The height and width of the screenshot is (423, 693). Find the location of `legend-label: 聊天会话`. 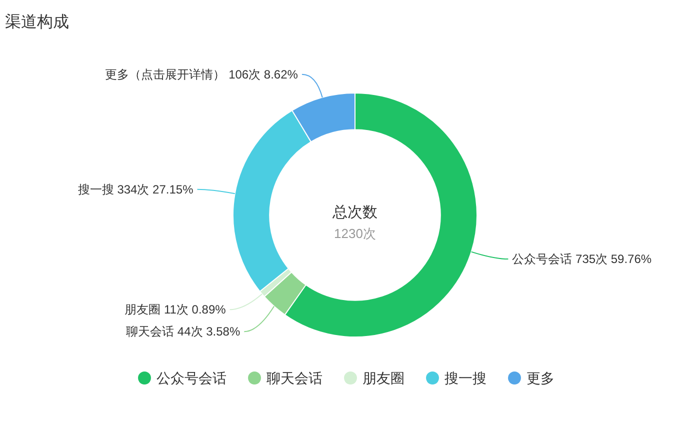

legend-label: 聊天会话 is located at coordinates (294, 378).